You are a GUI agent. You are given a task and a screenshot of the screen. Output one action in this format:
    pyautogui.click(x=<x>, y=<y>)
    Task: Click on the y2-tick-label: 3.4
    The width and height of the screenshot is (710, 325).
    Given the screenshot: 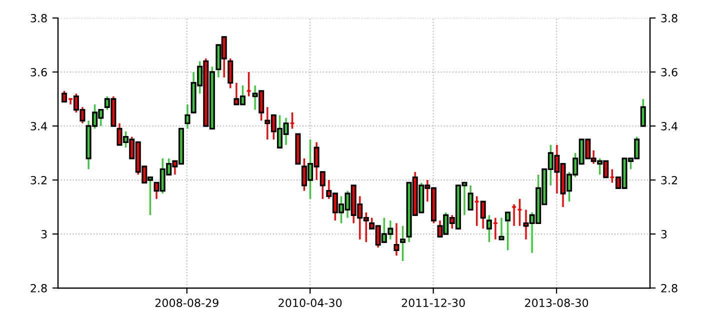 What is the action you would take?
    pyautogui.click(x=669, y=126)
    